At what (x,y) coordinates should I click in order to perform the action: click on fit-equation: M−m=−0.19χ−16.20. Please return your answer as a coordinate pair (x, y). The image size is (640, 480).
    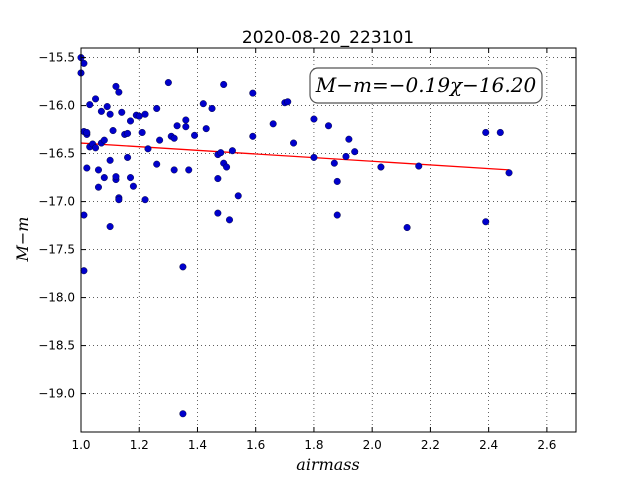
    Looking at the image, I should click on (426, 85).